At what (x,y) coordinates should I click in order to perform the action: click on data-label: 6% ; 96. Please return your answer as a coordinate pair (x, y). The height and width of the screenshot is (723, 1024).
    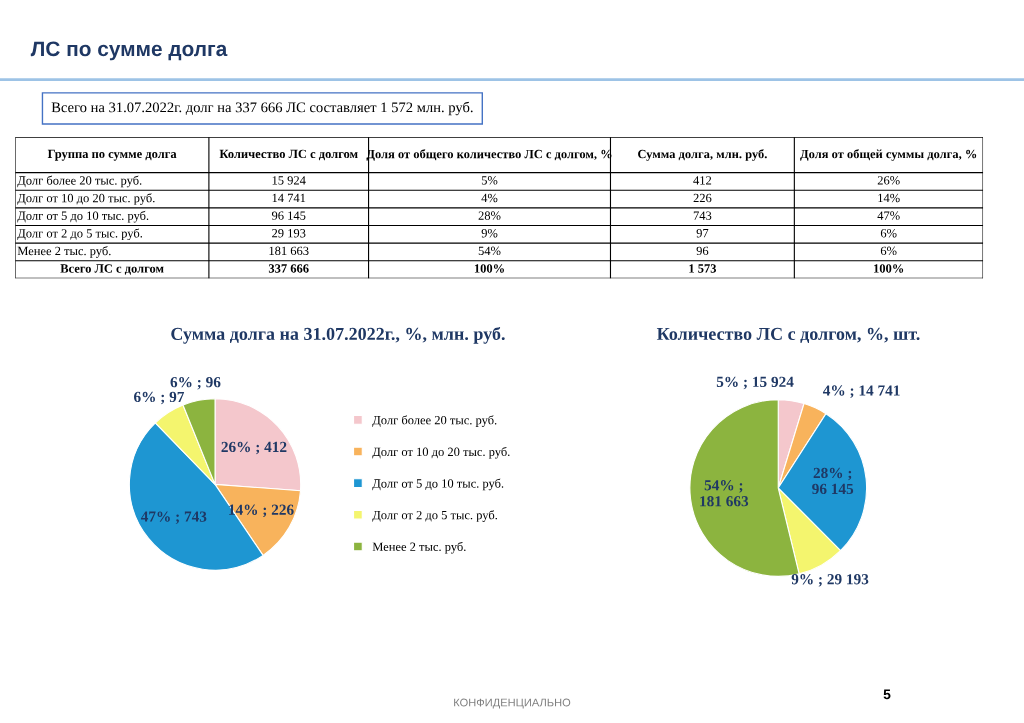
    Looking at the image, I should click on (195, 383).